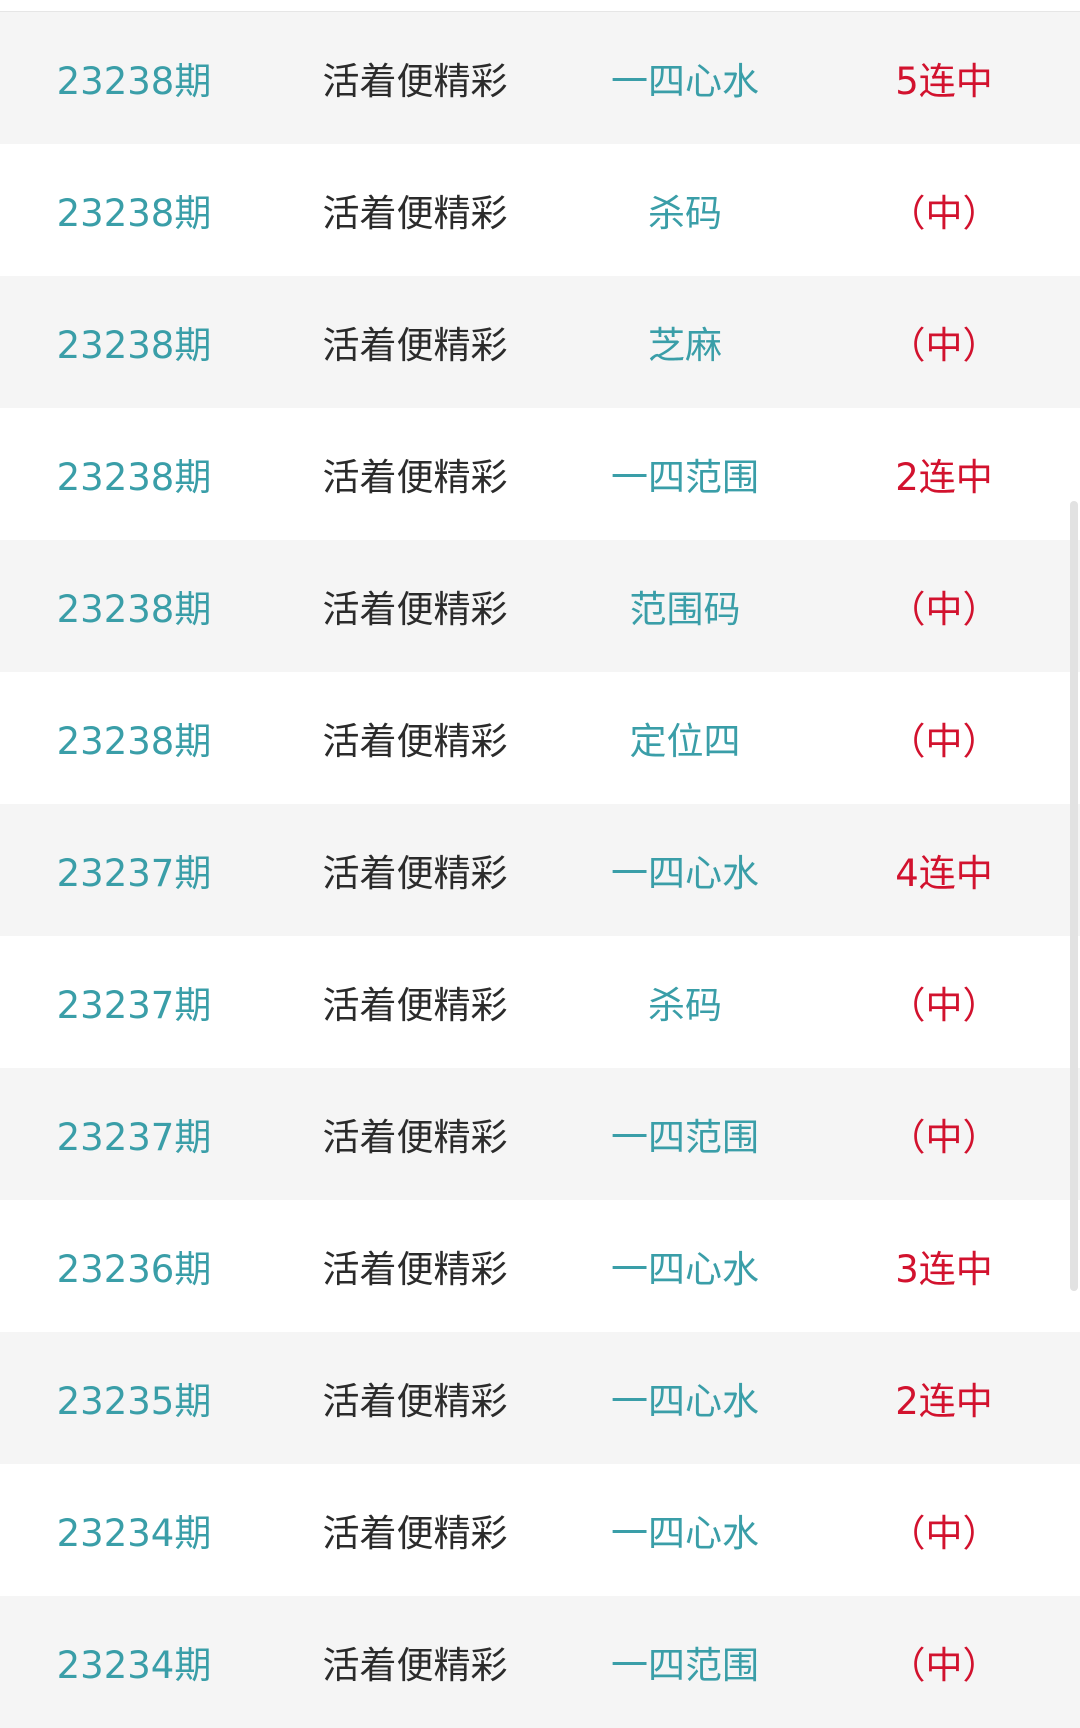 The height and width of the screenshot is (1728, 1080). What do you see at coordinates (540, 606) in the screenshot?
I see `list-item: 23238期 活着便精彩 范围码 （中）` at bounding box center [540, 606].